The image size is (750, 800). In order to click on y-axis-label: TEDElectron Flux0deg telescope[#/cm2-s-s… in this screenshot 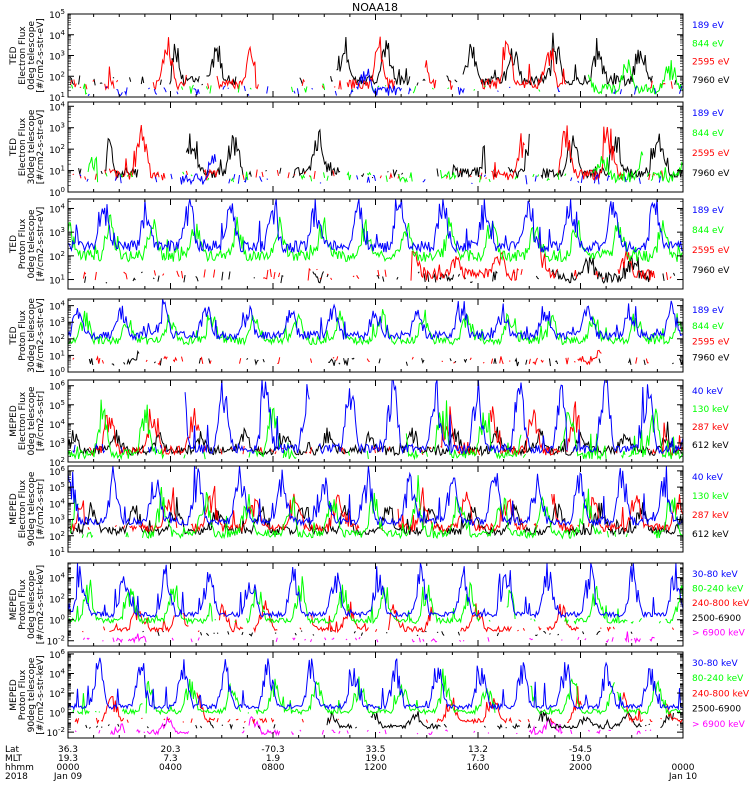, I will do `click(27, 55)`.